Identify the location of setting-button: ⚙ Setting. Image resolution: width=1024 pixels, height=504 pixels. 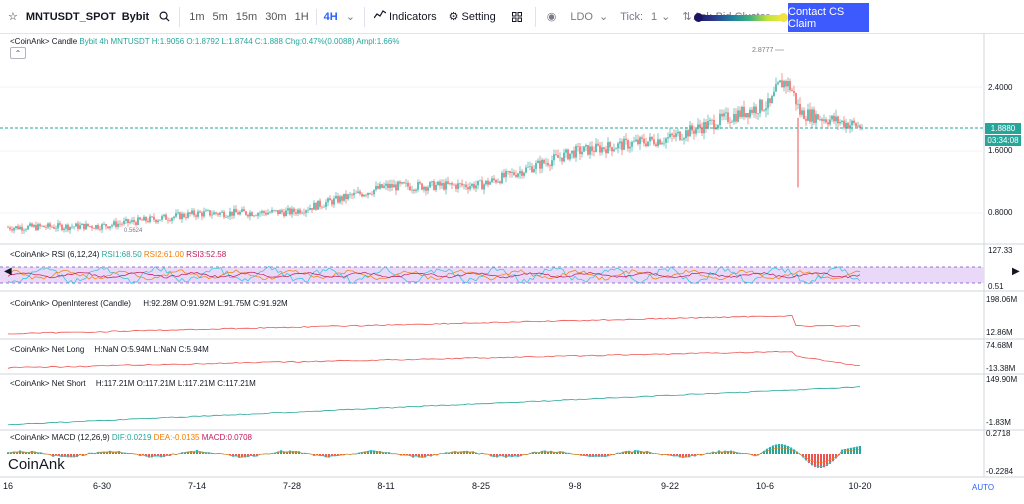
(472, 17).